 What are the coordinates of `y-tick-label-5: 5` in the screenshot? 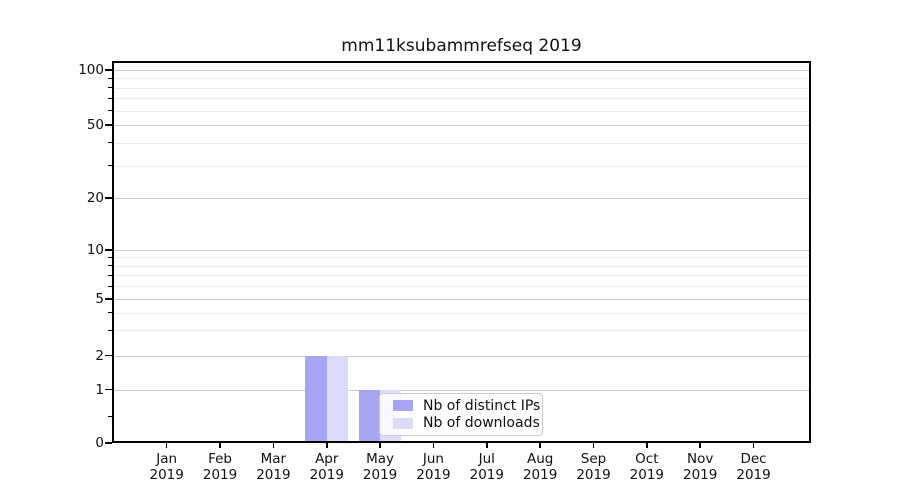 It's located at (99, 299).